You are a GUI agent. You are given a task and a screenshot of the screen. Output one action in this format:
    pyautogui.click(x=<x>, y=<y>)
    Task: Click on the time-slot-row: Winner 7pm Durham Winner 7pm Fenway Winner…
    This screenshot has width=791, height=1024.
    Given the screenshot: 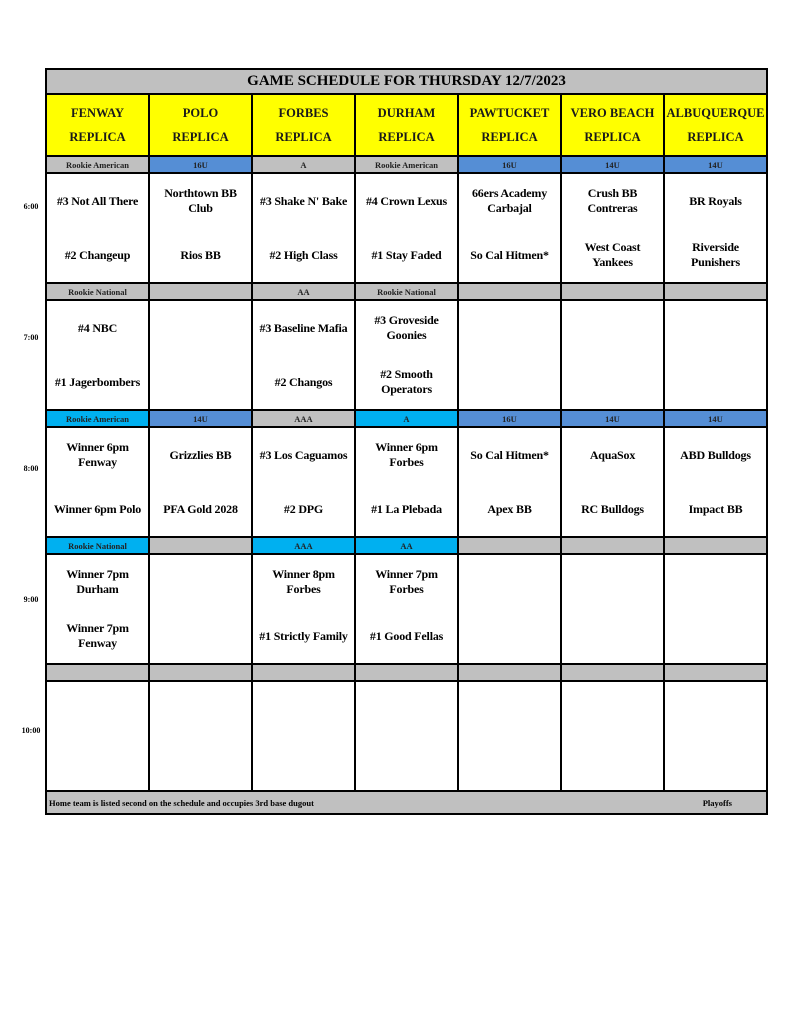 What is the action you would take?
    pyautogui.click(x=406, y=610)
    